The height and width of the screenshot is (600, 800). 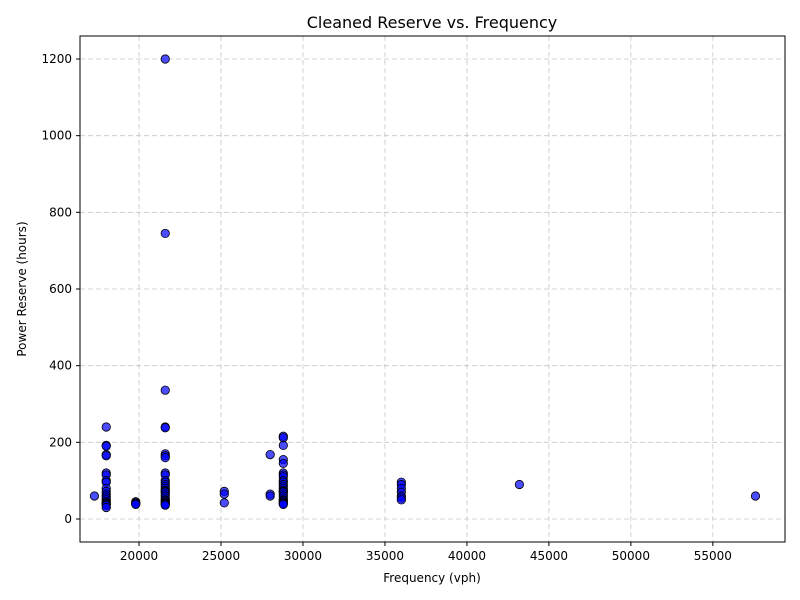 I want to click on chart-title: Cleaned Reserve vs. Frequency, so click(x=432, y=22).